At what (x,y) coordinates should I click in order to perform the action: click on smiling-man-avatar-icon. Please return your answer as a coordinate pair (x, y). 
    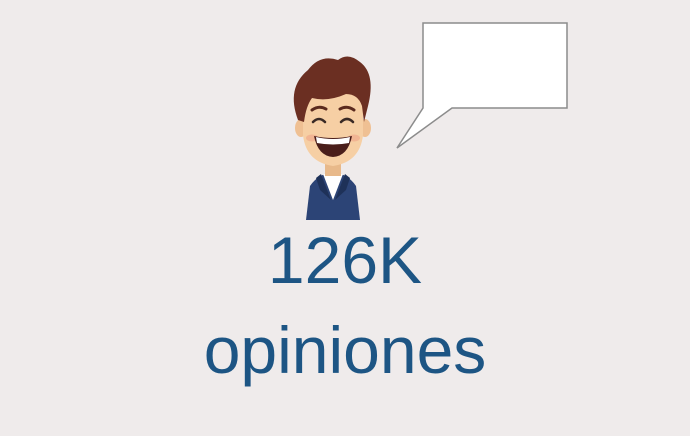
    Looking at the image, I should click on (332, 138).